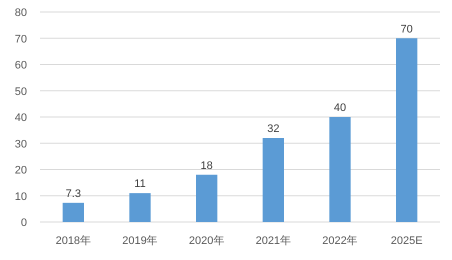 Image resolution: width=452 pixels, height=260 pixels. I want to click on x-tick-label: 2018年, so click(74, 241).